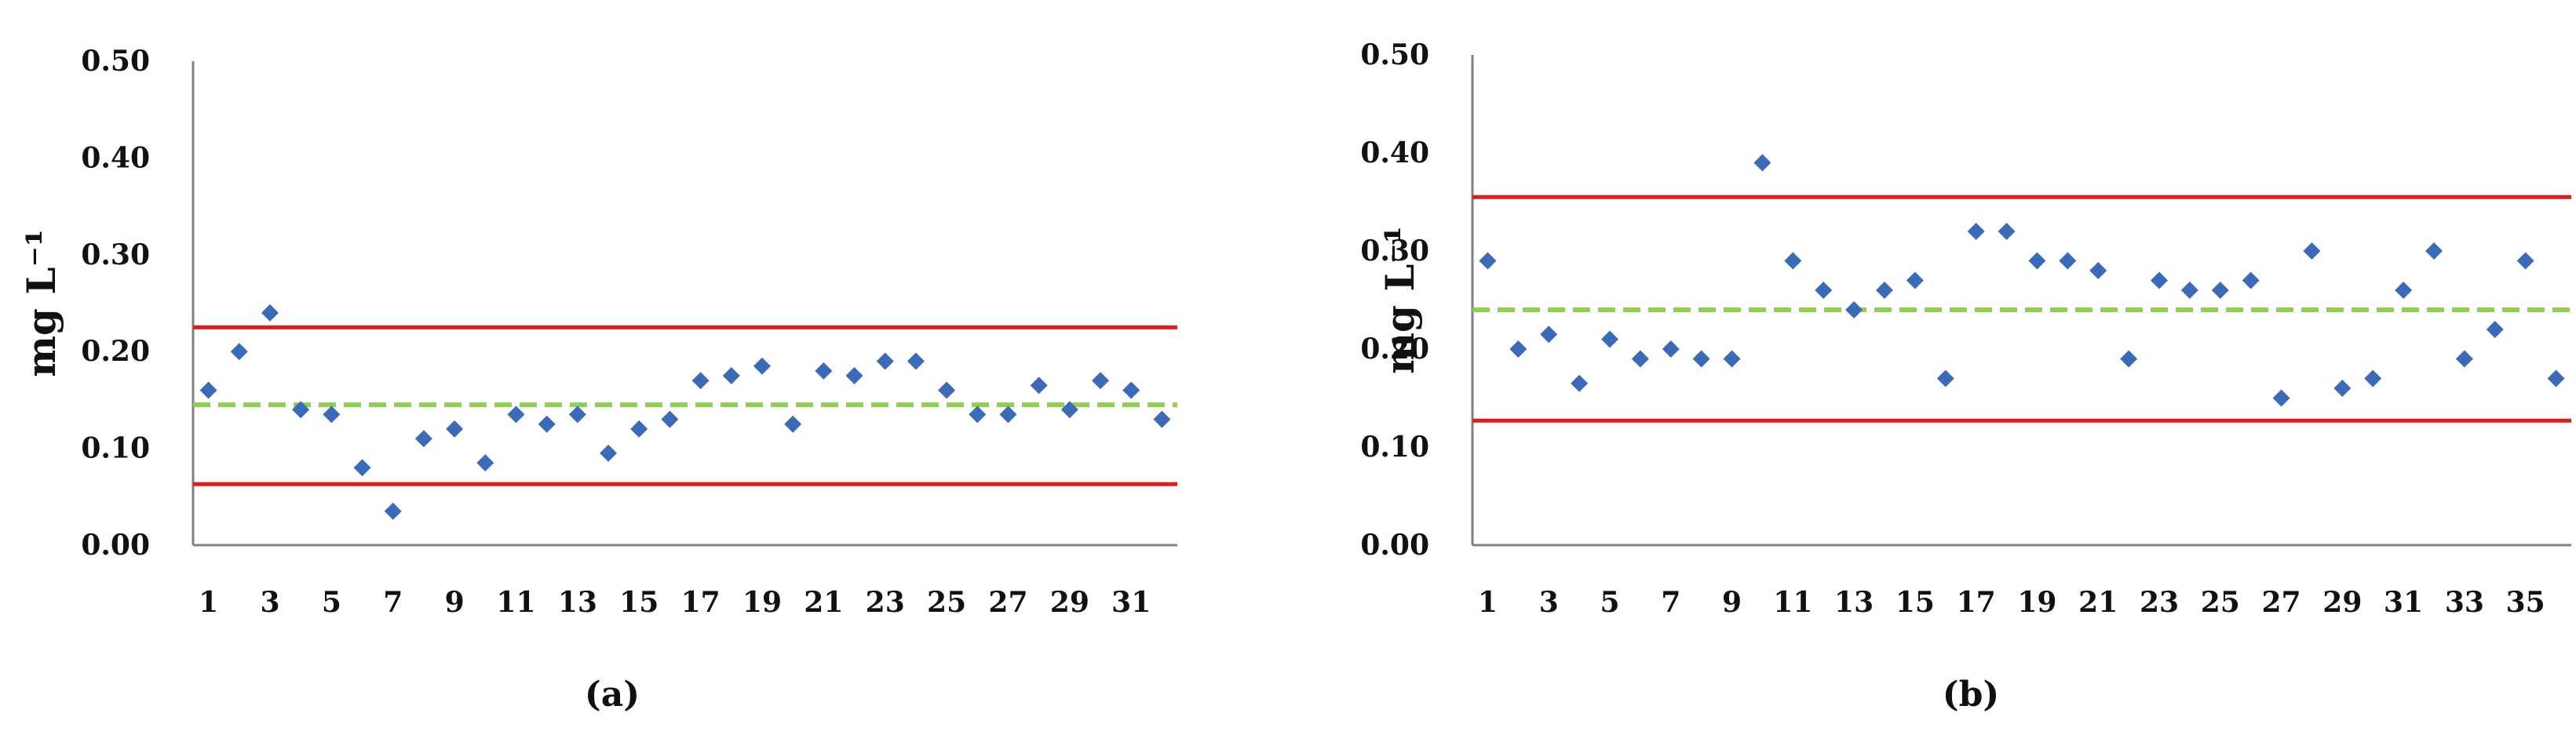  I want to click on x-tick-label-a: 29, so click(1069, 602).